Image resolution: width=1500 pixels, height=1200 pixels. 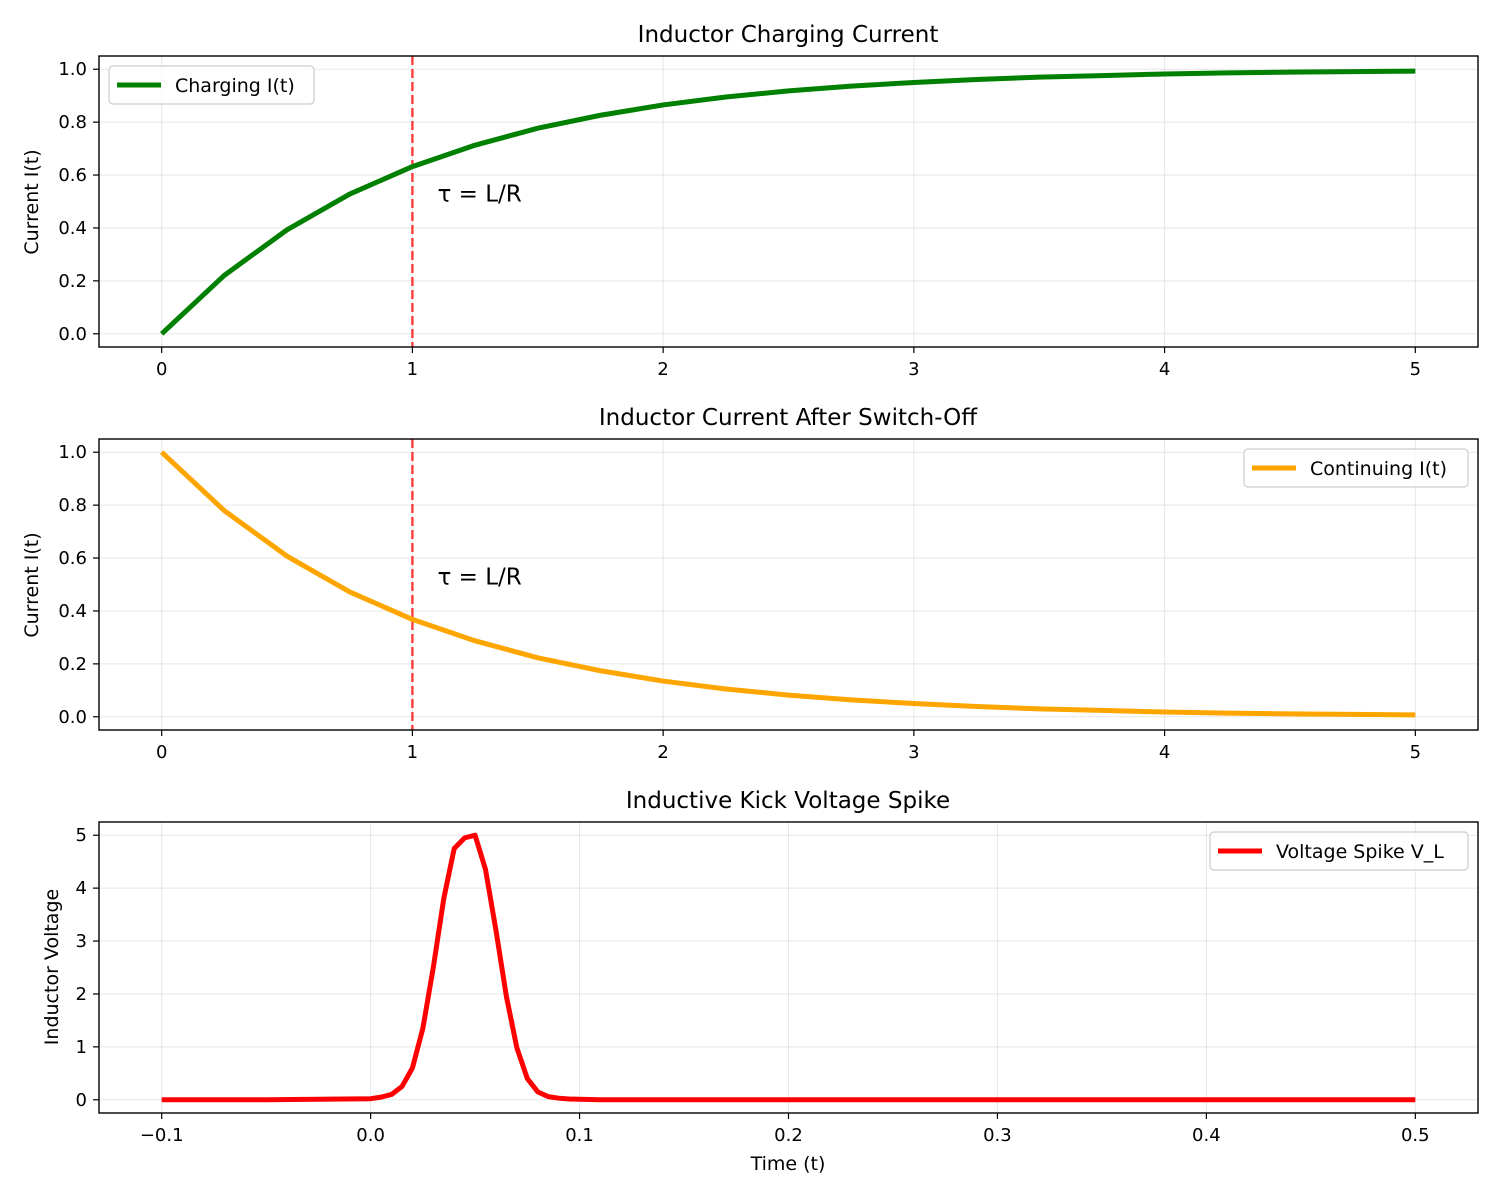 What do you see at coordinates (81, 835) in the screenshot?
I see `y-tick-label: 5` at bounding box center [81, 835].